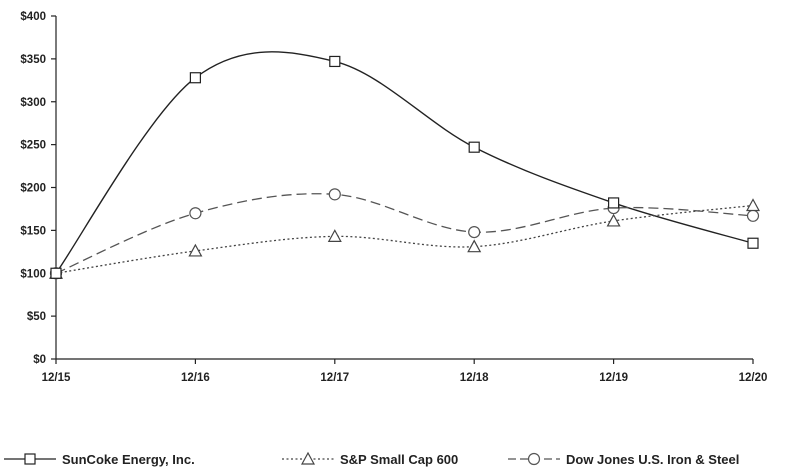  I want to click on legend-item: SunCoke Energy, Inc., so click(99, 459).